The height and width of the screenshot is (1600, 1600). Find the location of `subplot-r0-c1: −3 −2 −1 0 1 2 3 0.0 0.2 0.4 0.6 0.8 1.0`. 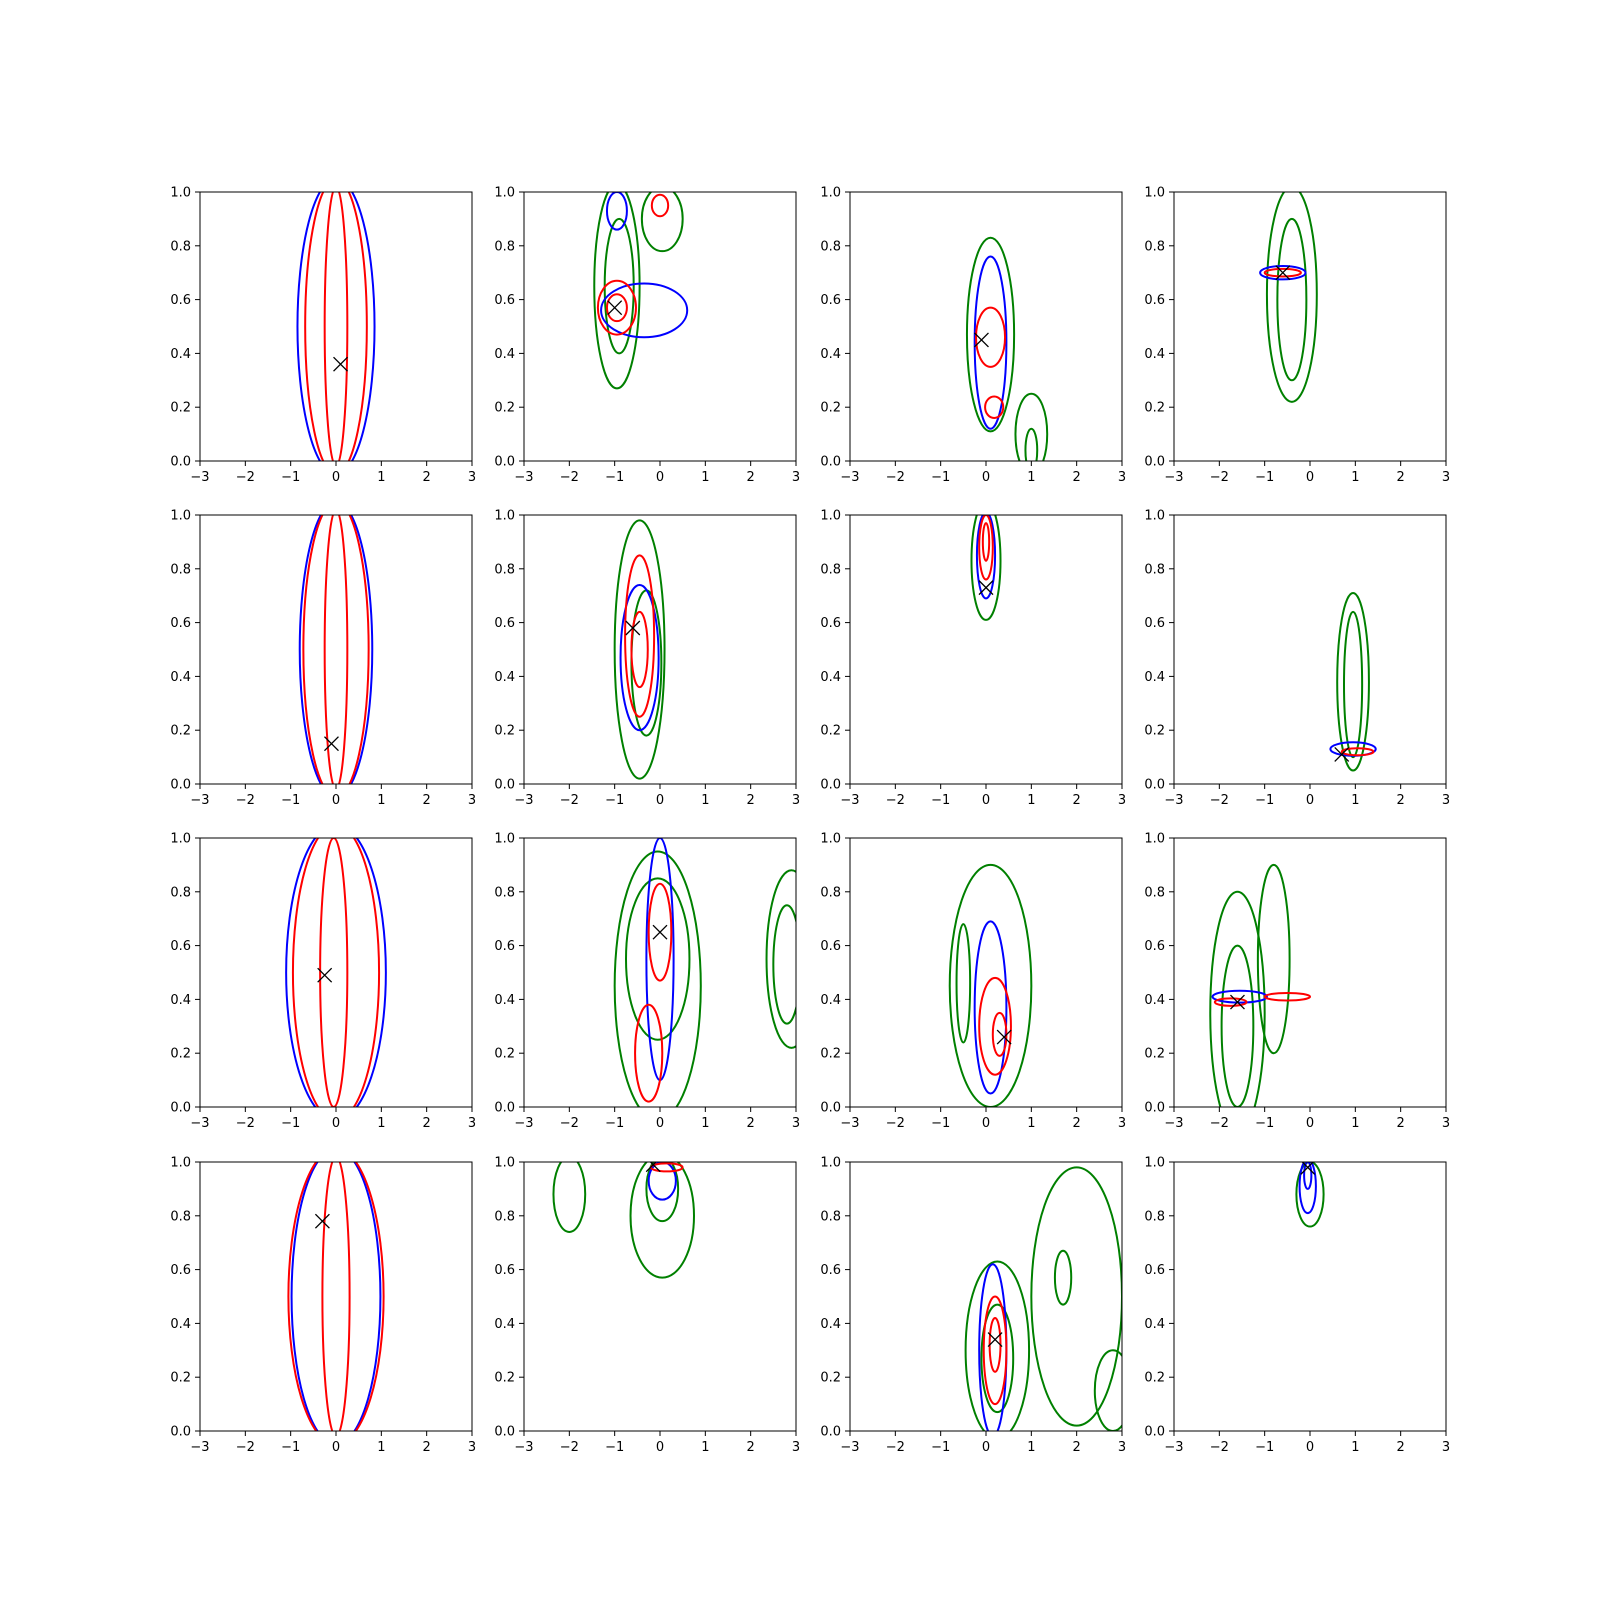

subplot-r0-c1: −3 −2 −1 0 1 2 3 0.0 0.2 0.4 0.6 0.8 1.0 is located at coordinates (647, 336).